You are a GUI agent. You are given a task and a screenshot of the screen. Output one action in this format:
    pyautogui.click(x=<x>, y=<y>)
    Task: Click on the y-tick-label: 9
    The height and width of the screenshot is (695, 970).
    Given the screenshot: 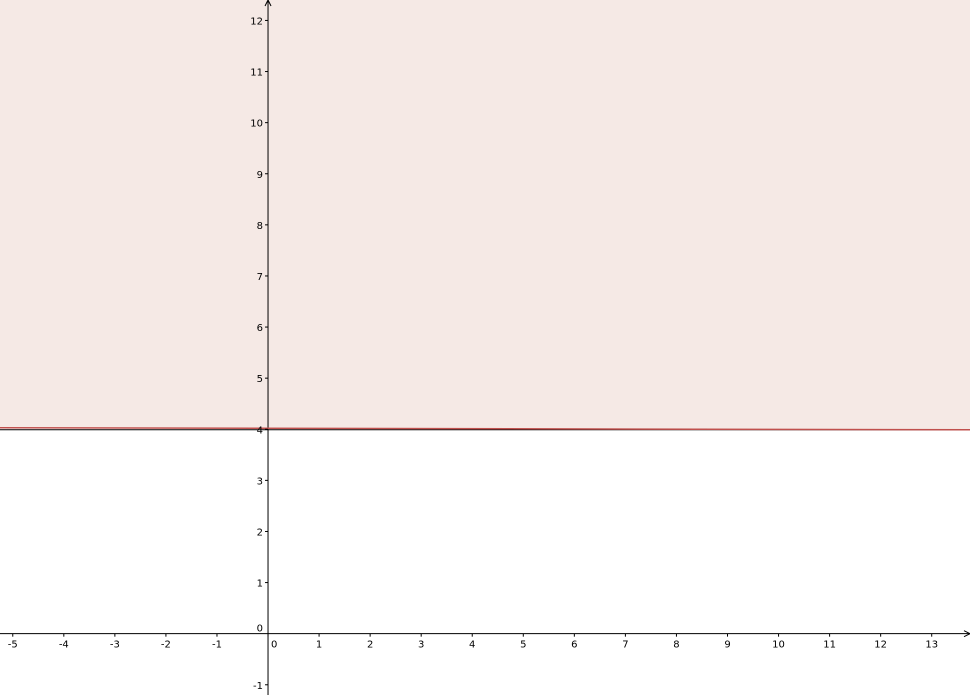 What is the action you would take?
    pyautogui.click(x=260, y=175)
    